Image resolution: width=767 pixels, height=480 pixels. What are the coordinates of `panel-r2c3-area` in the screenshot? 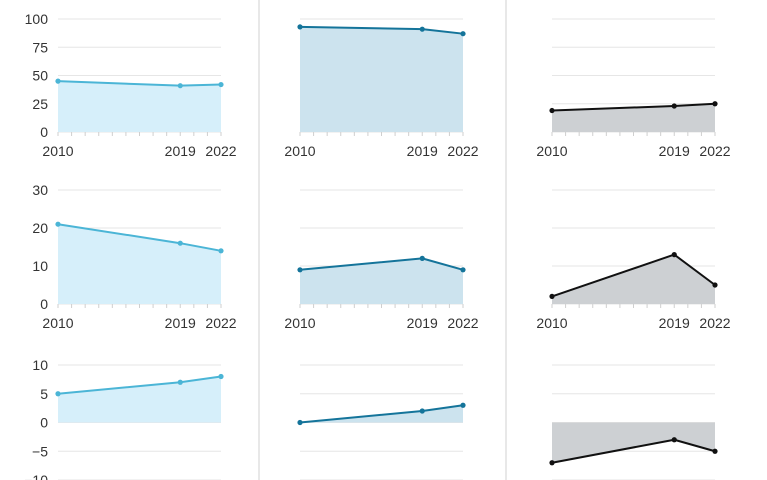 It's located at (633, 279).